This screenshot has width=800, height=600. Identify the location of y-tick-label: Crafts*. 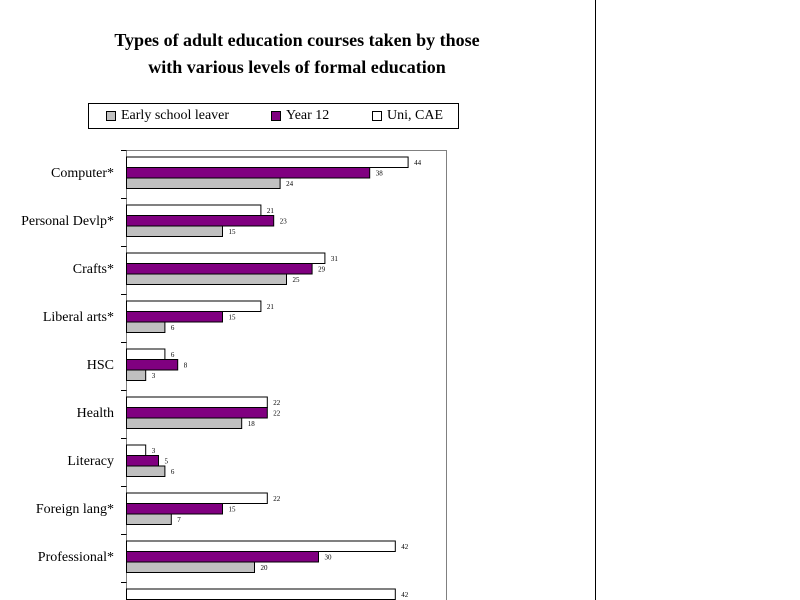
(93, 269).